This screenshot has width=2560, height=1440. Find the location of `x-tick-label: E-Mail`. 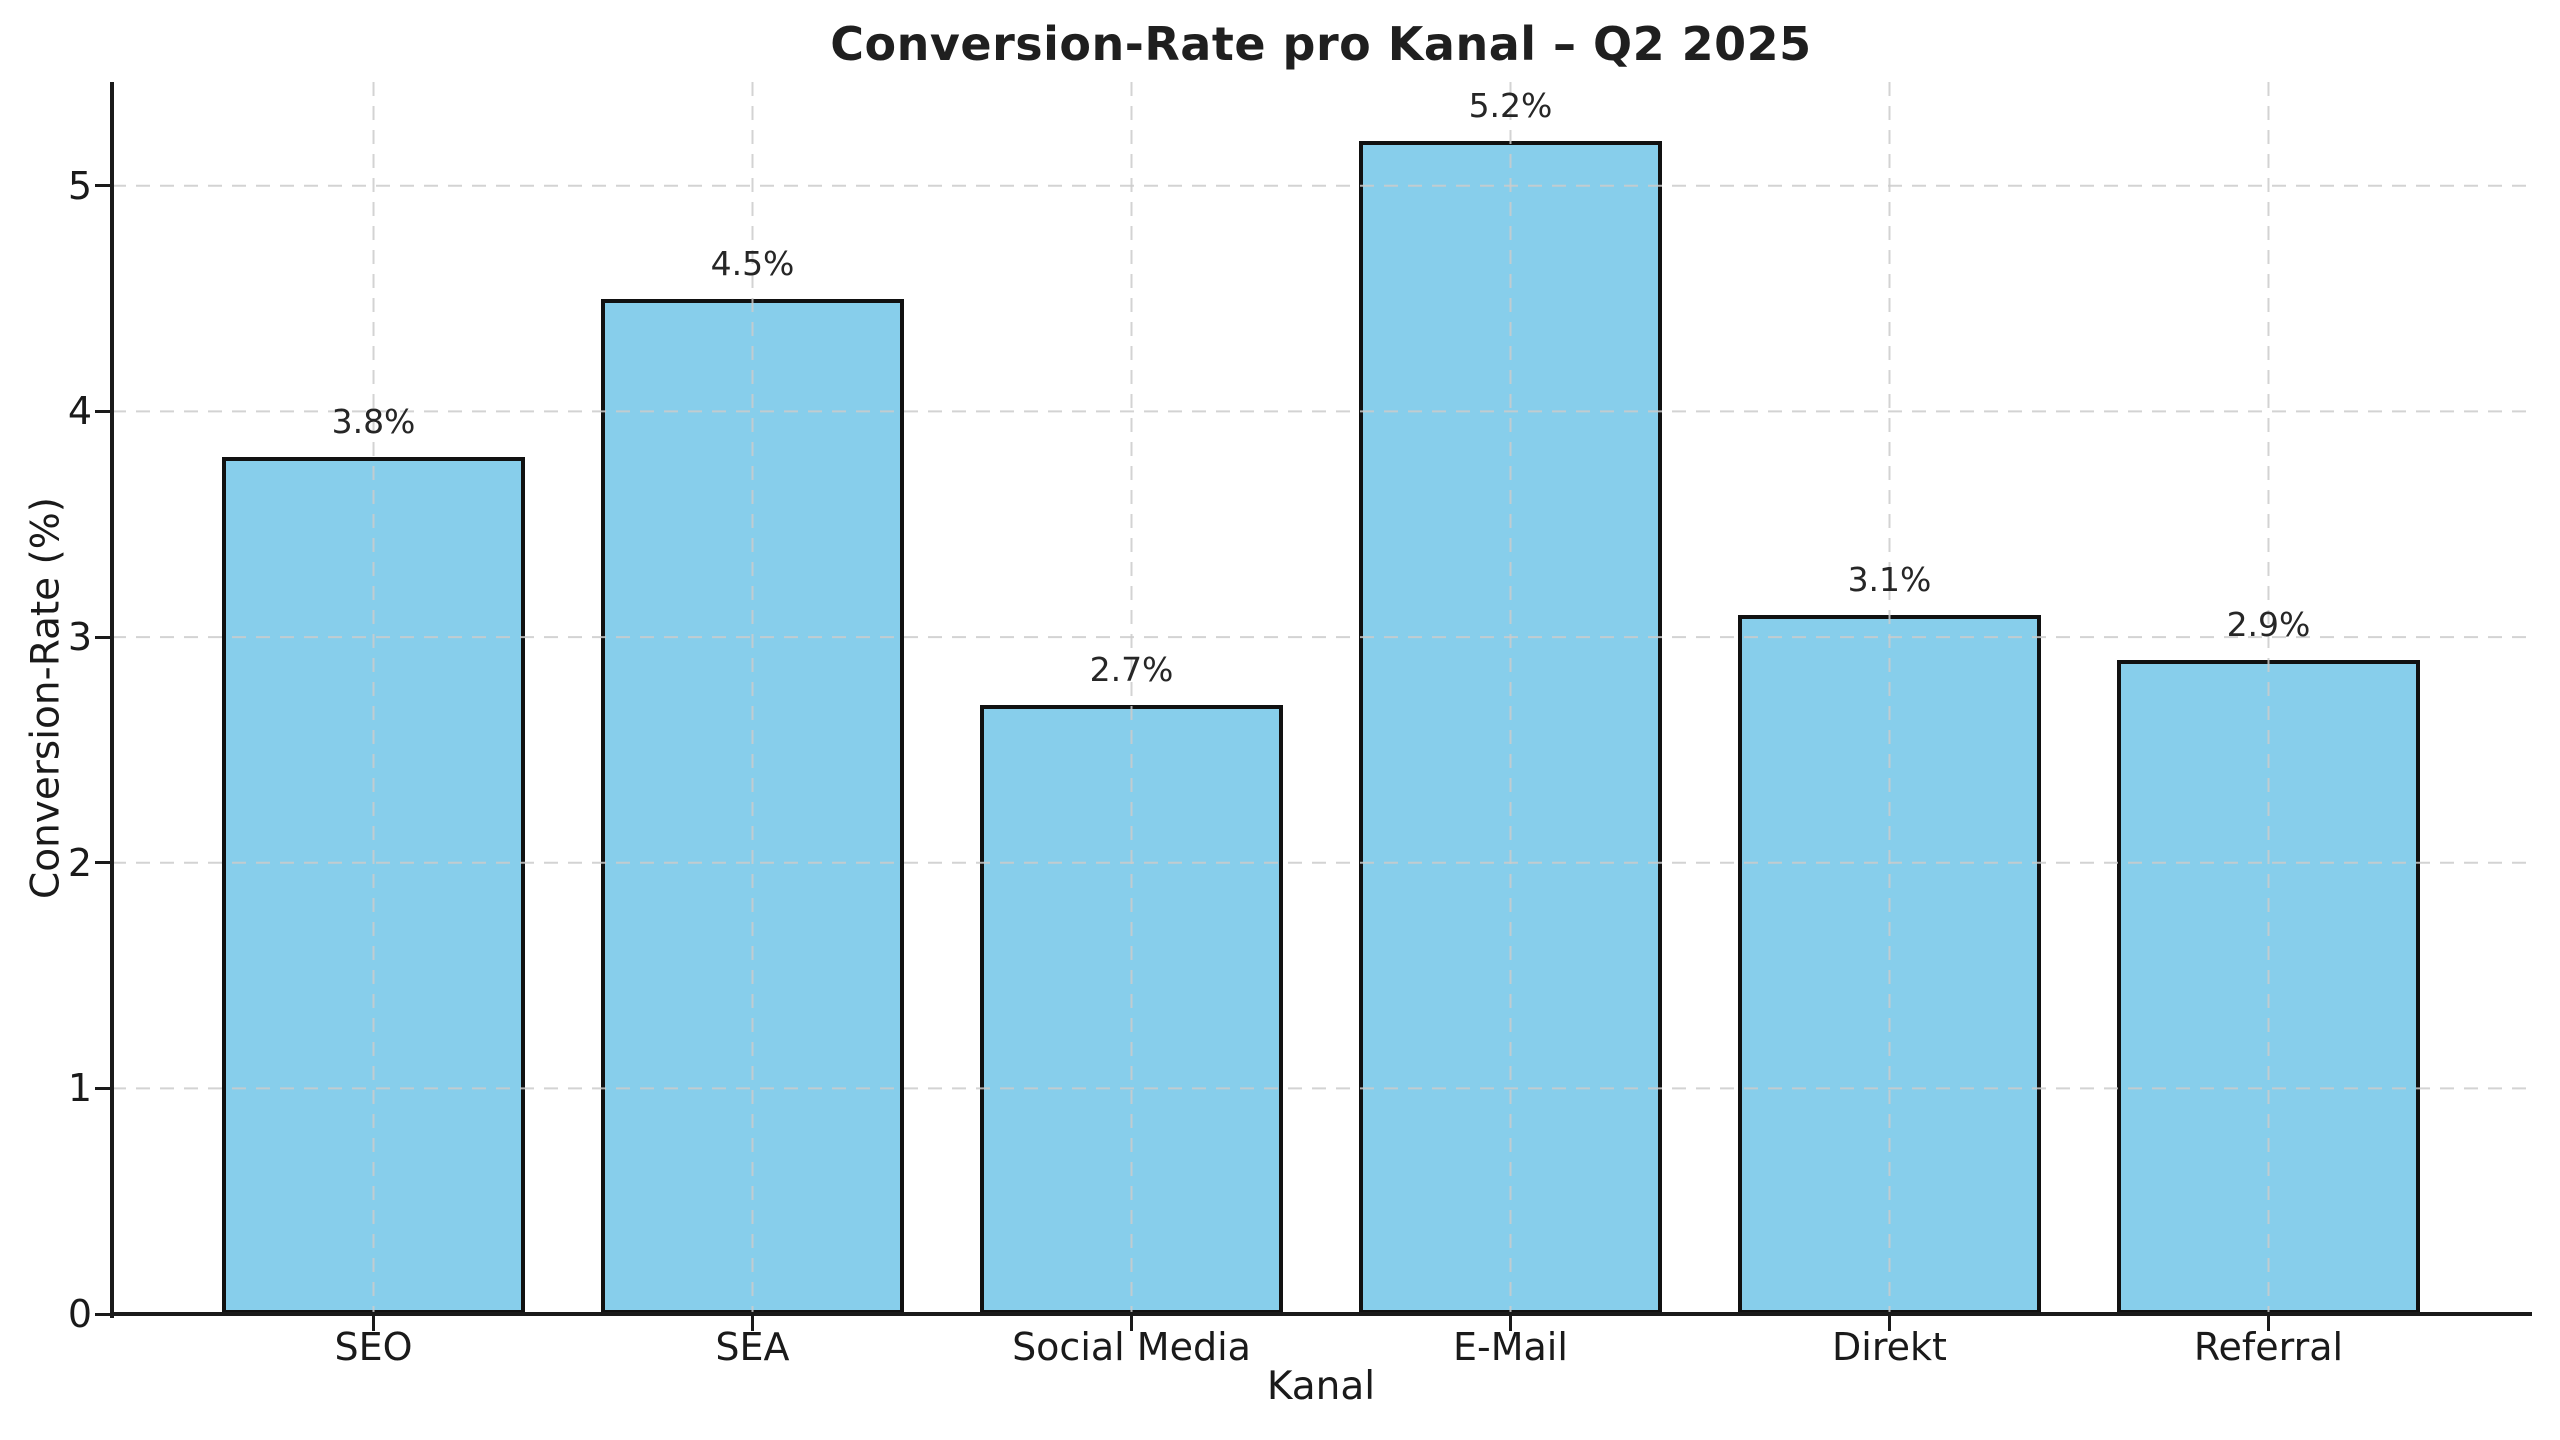

x-tick-label: E-Mail is located at coordinates (1510, 1347).